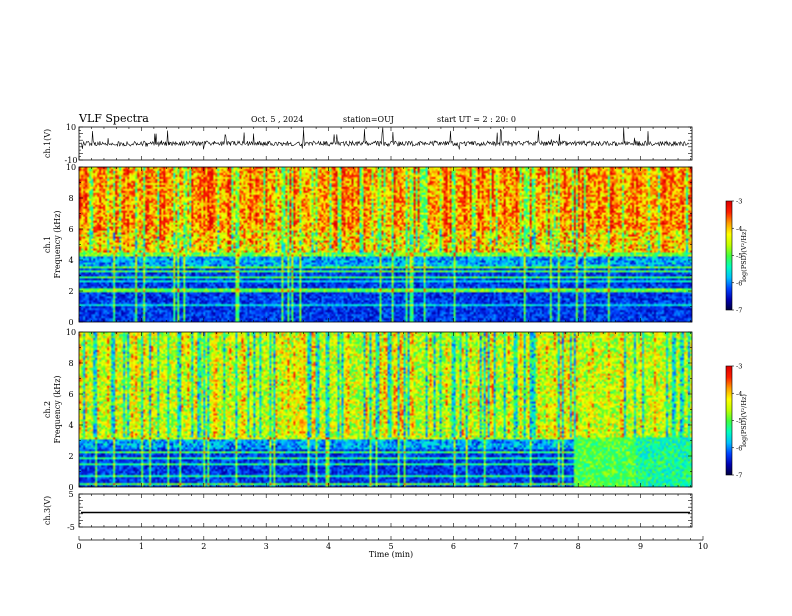  I want to click on ch1-spectrogram-ylabel-2: Frequency (kHz), so click(57, 244).